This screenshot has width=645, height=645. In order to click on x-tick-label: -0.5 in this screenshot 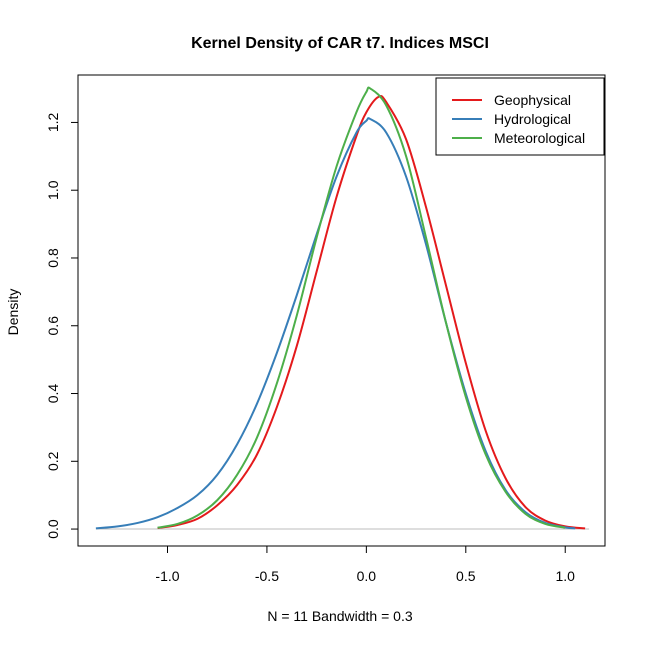, I will do `click(267, 576)`.